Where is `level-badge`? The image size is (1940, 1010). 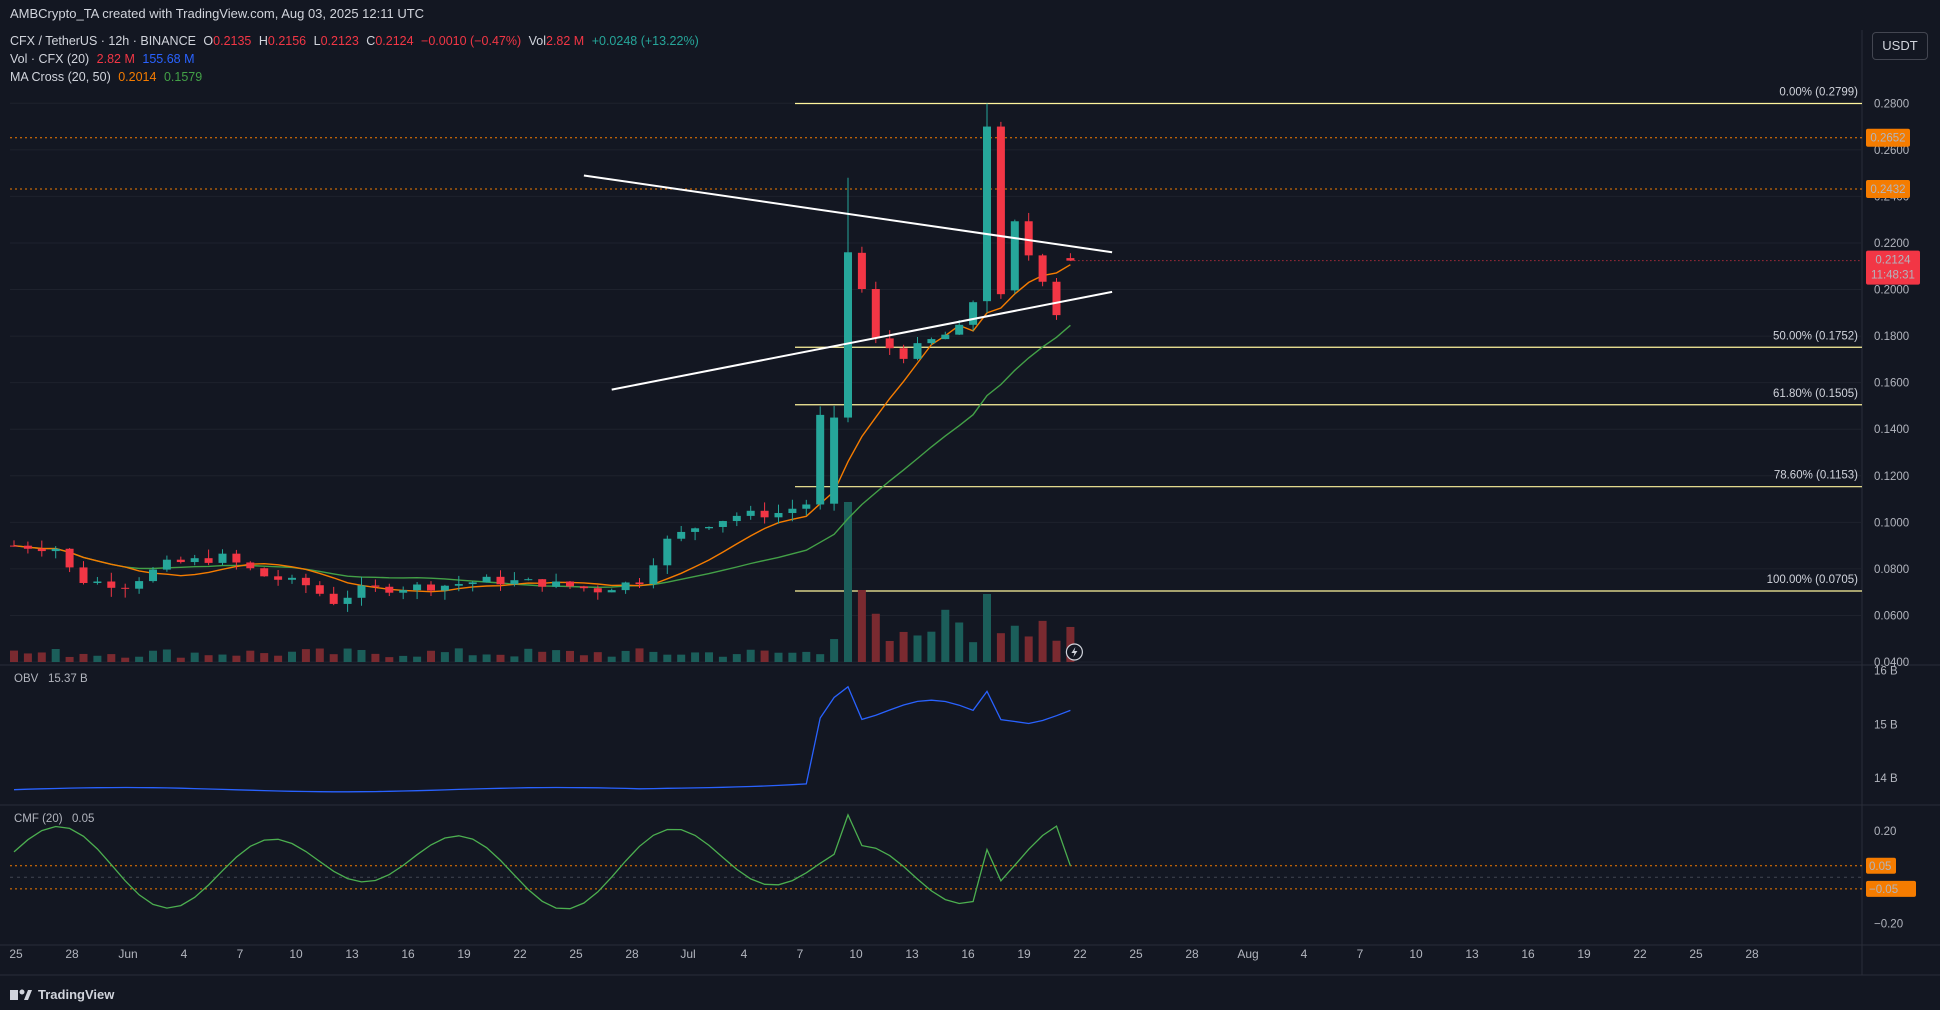 level-badge is located at coordinates (1888, 188).